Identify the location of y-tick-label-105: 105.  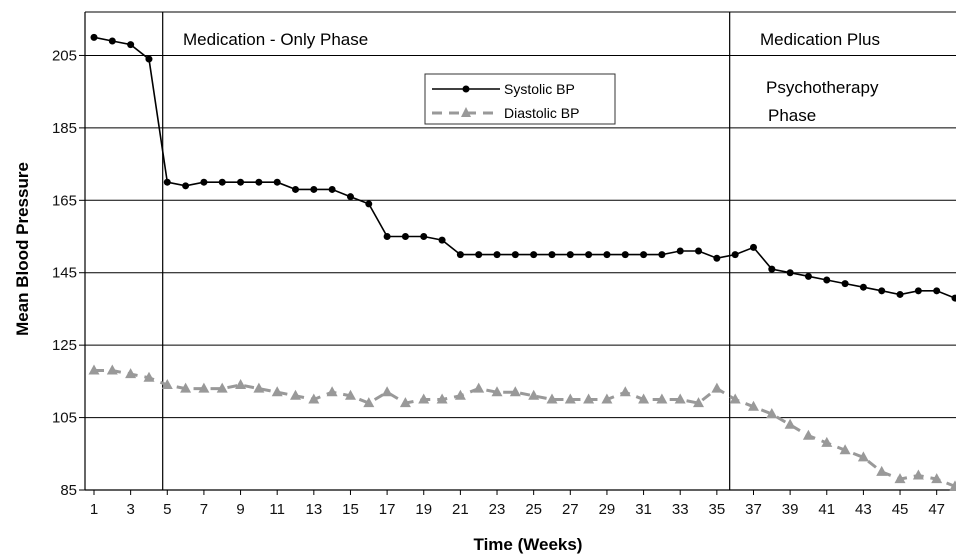
(64, 418).